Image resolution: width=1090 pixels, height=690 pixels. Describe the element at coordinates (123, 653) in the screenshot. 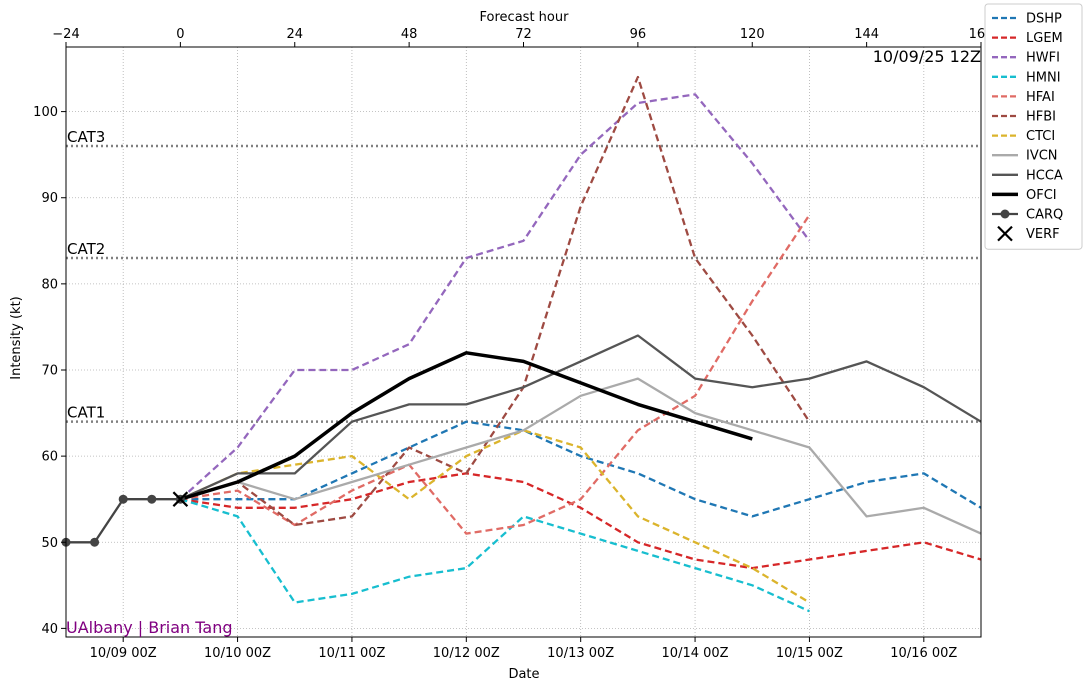

I see `x-tick-label: 10/09 00Z` at that location.